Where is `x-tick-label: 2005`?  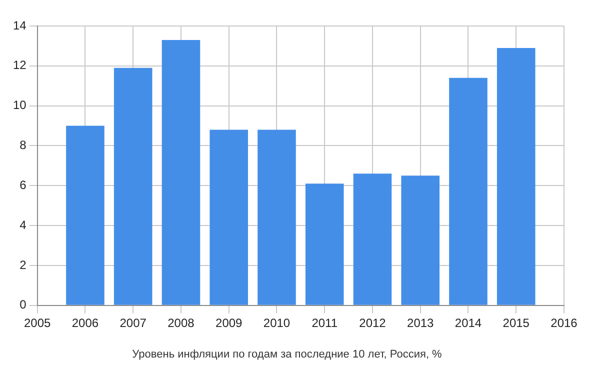
x-tick-label: 2005 is located at coordinates (38, 323).